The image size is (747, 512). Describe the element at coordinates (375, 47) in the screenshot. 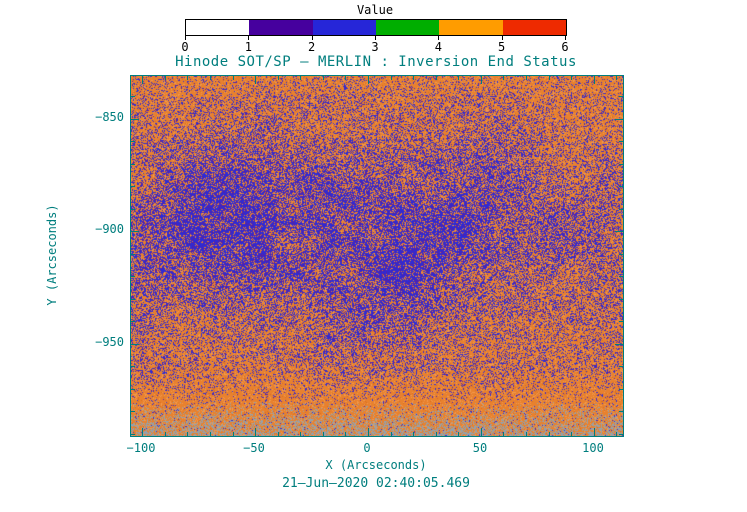

I see `colorbar-tick-label: 3` at that location.